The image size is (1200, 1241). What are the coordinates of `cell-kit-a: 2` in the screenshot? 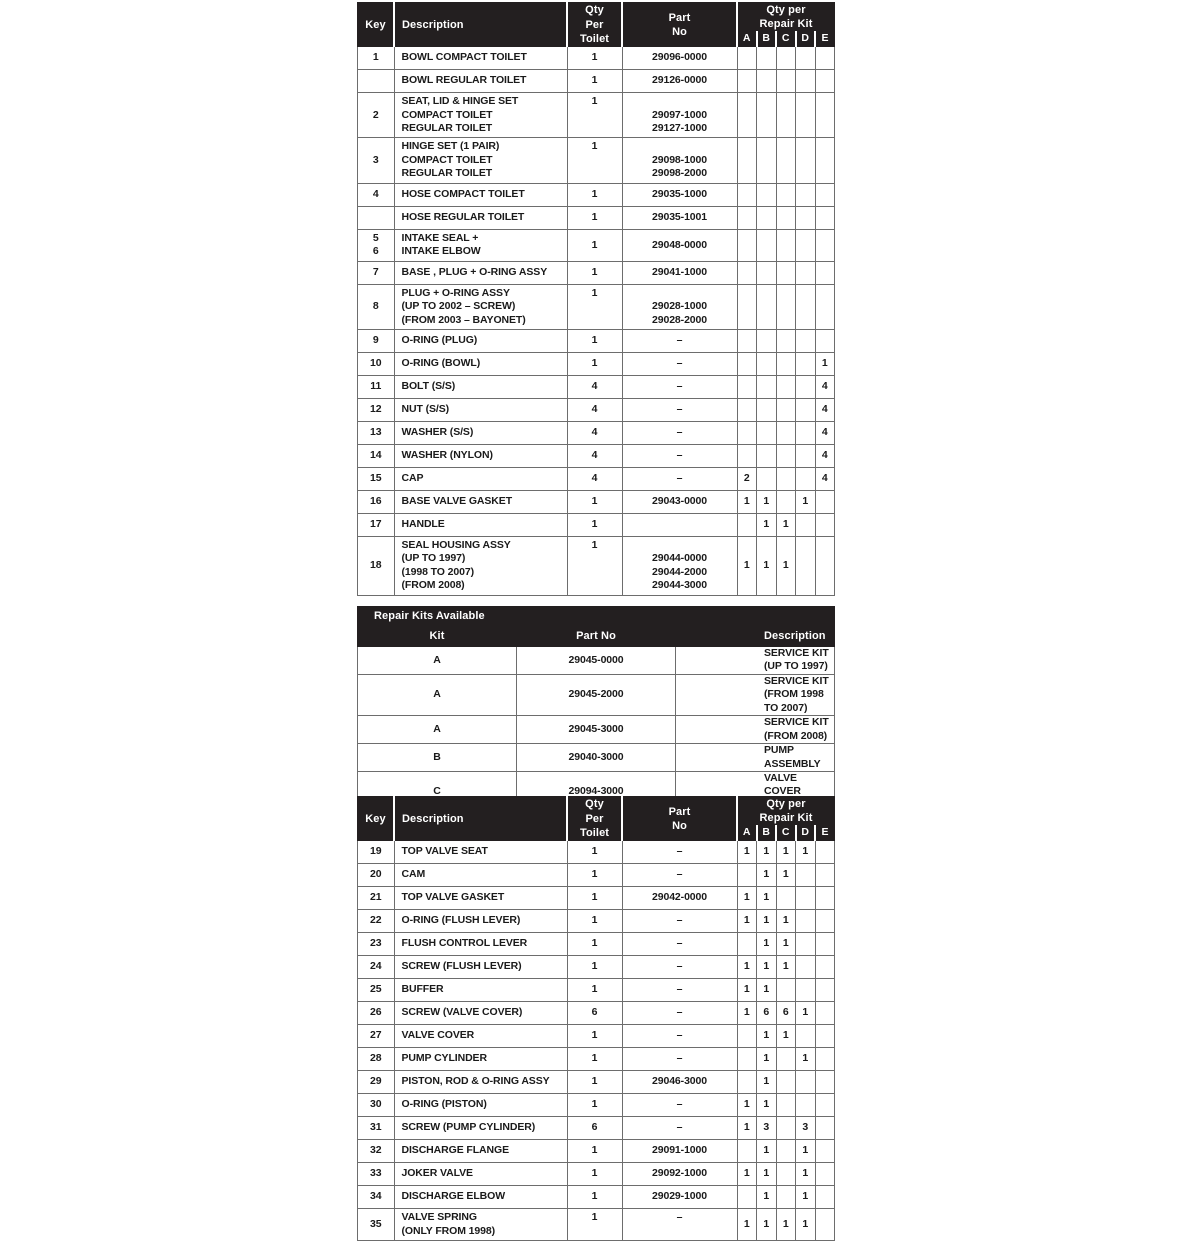 It's located at (746, 478).